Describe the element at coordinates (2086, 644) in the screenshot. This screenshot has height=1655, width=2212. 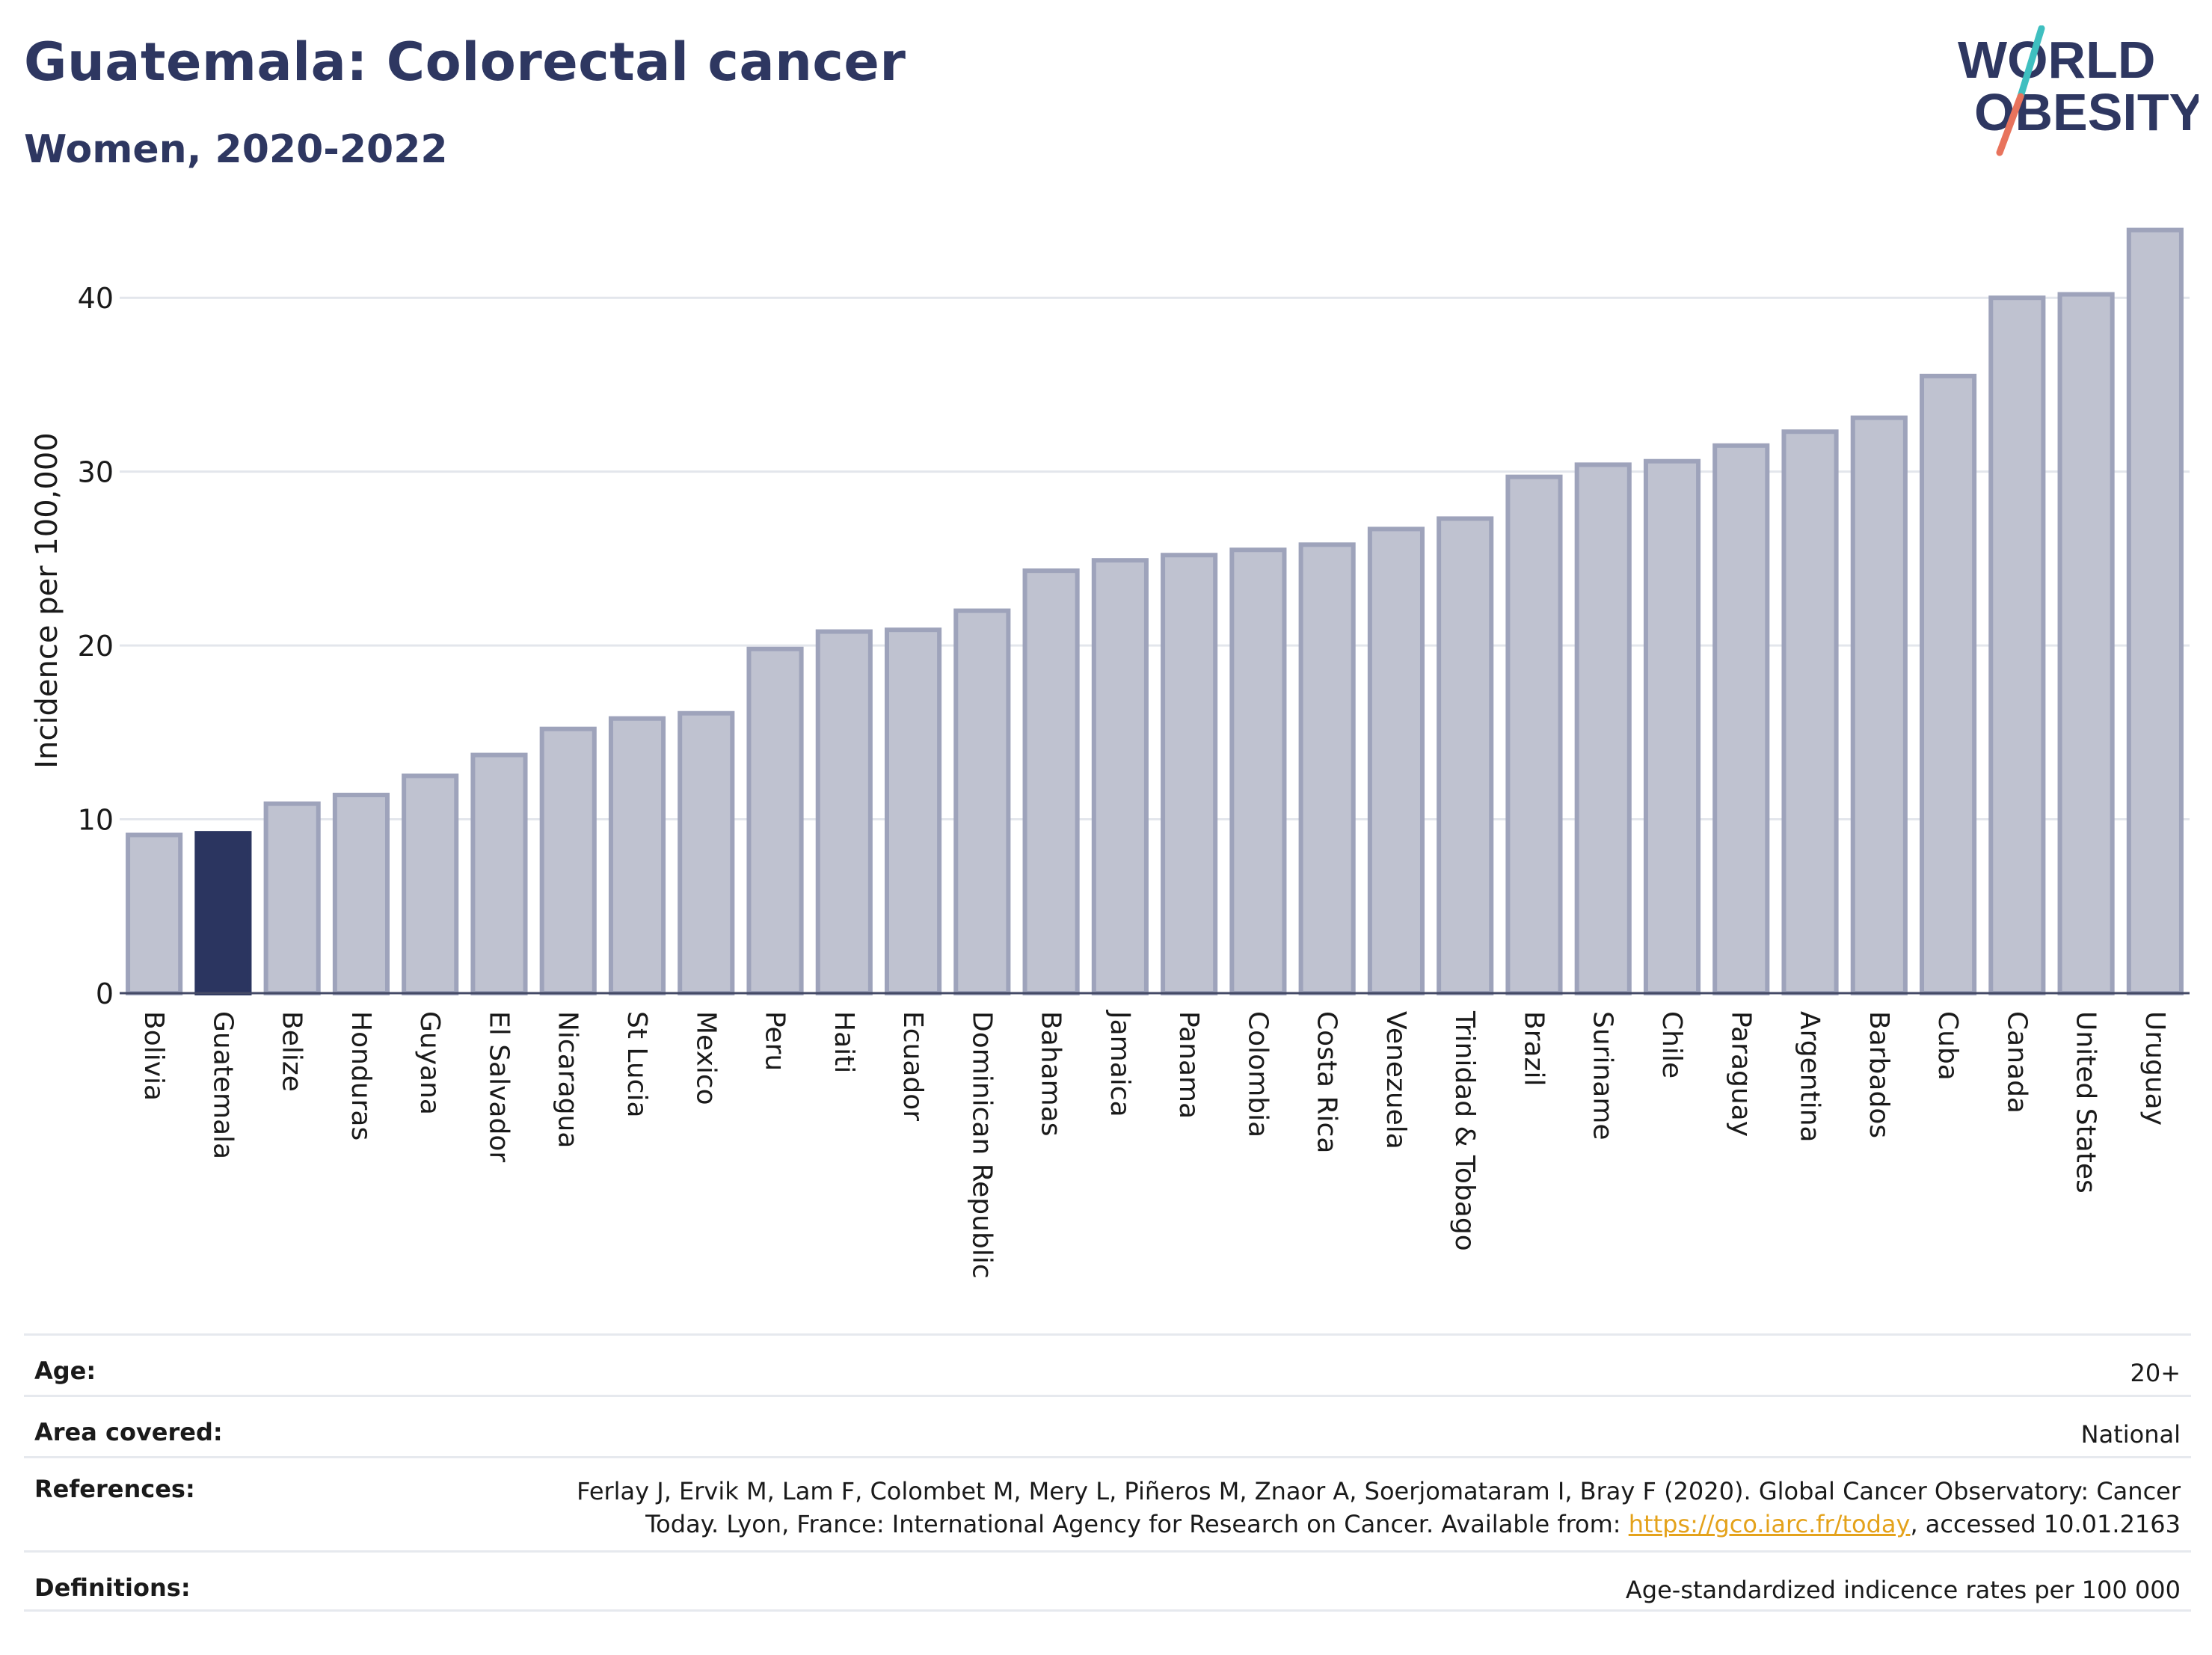
I see `bar-united-states` at that location.